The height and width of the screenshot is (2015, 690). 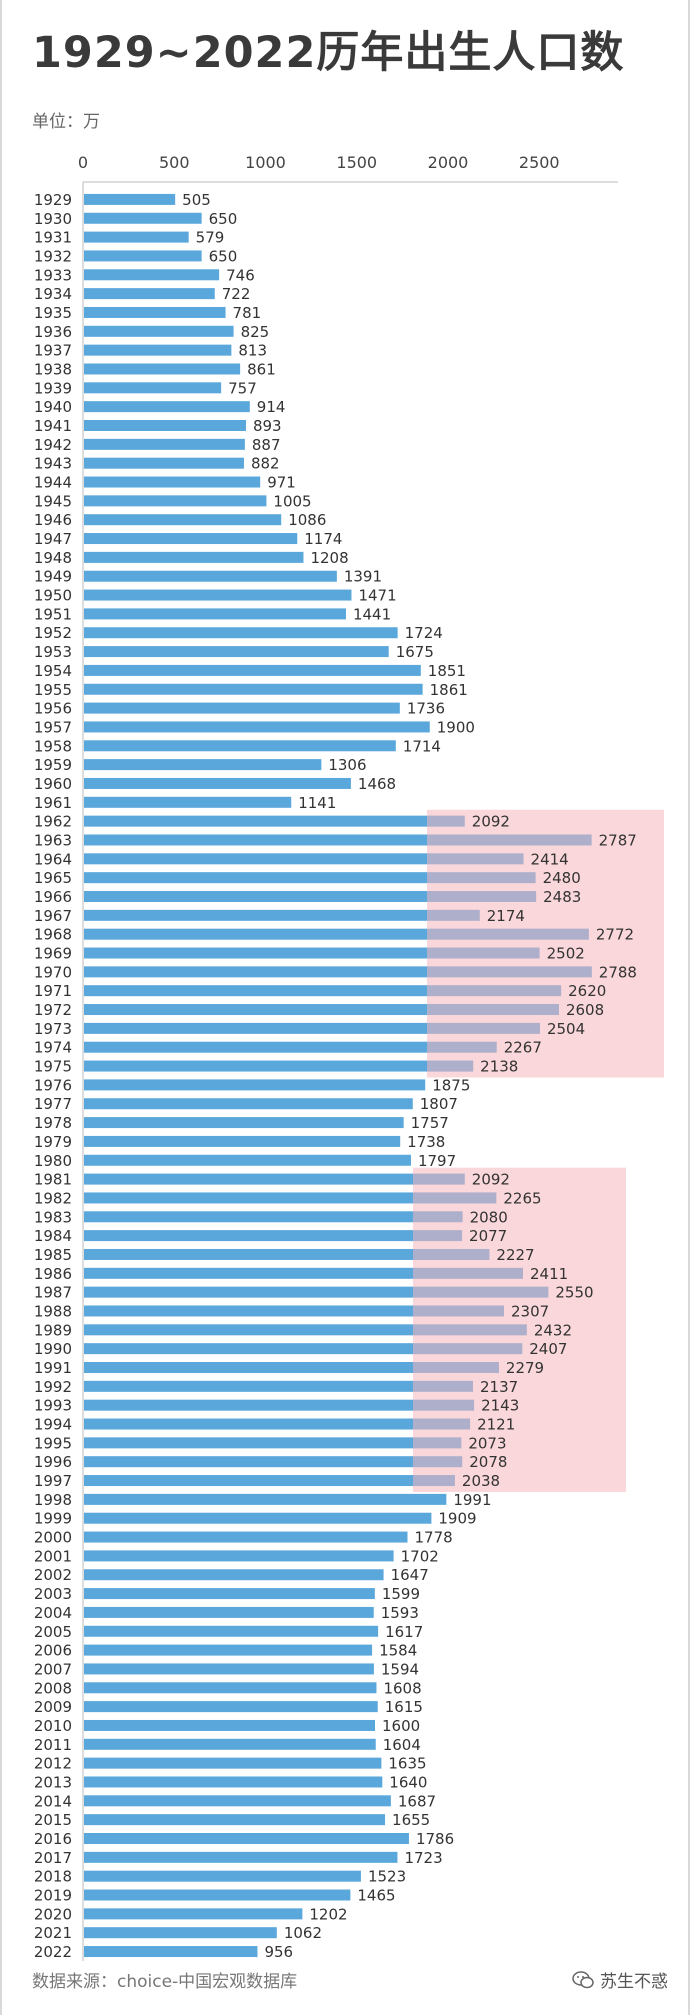 I want to click on value-label: 1615, so click(x=404, y=1707).